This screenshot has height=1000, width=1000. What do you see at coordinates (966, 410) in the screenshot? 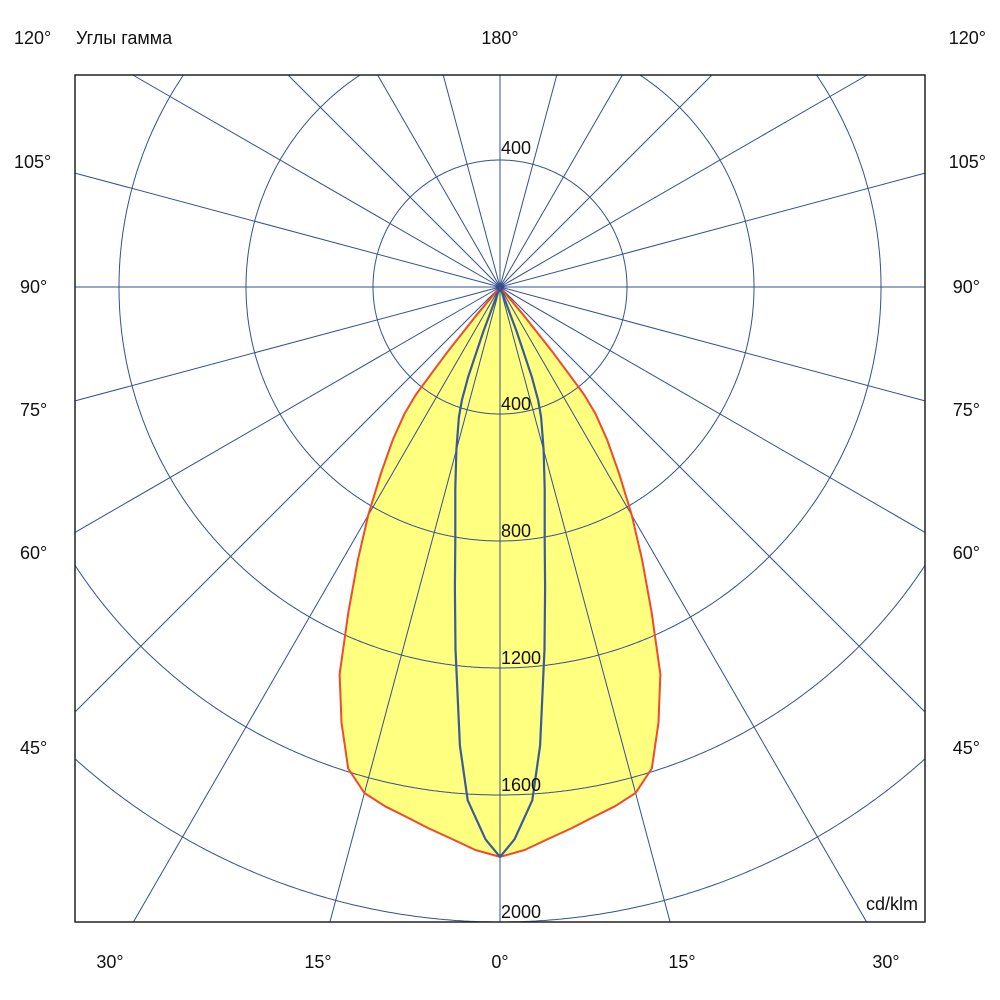
I see `right-angle-label: 75°` at bounding box center [966, 410].